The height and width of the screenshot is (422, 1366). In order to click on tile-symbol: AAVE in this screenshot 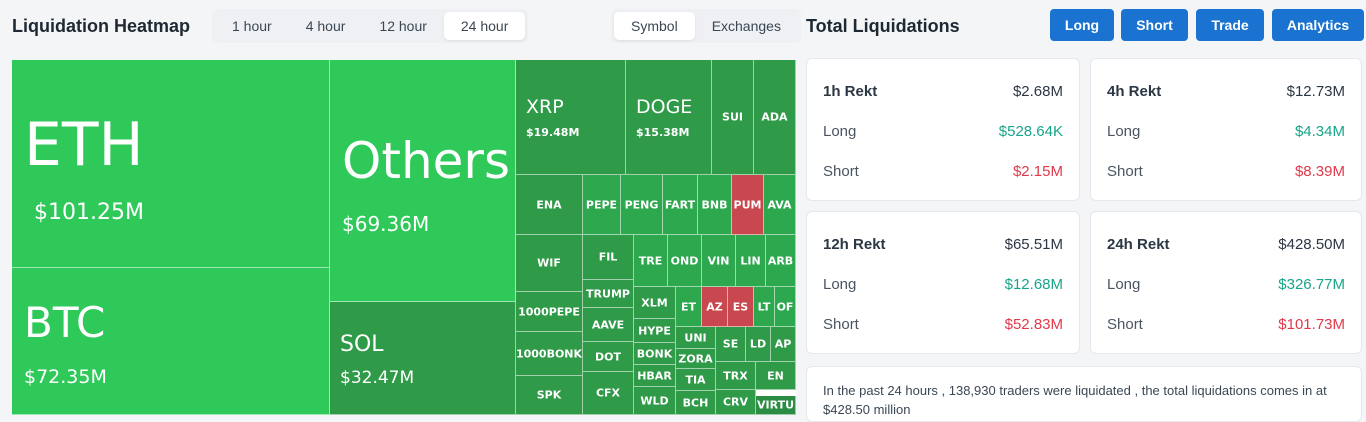, I will do `click(608, 324)`.